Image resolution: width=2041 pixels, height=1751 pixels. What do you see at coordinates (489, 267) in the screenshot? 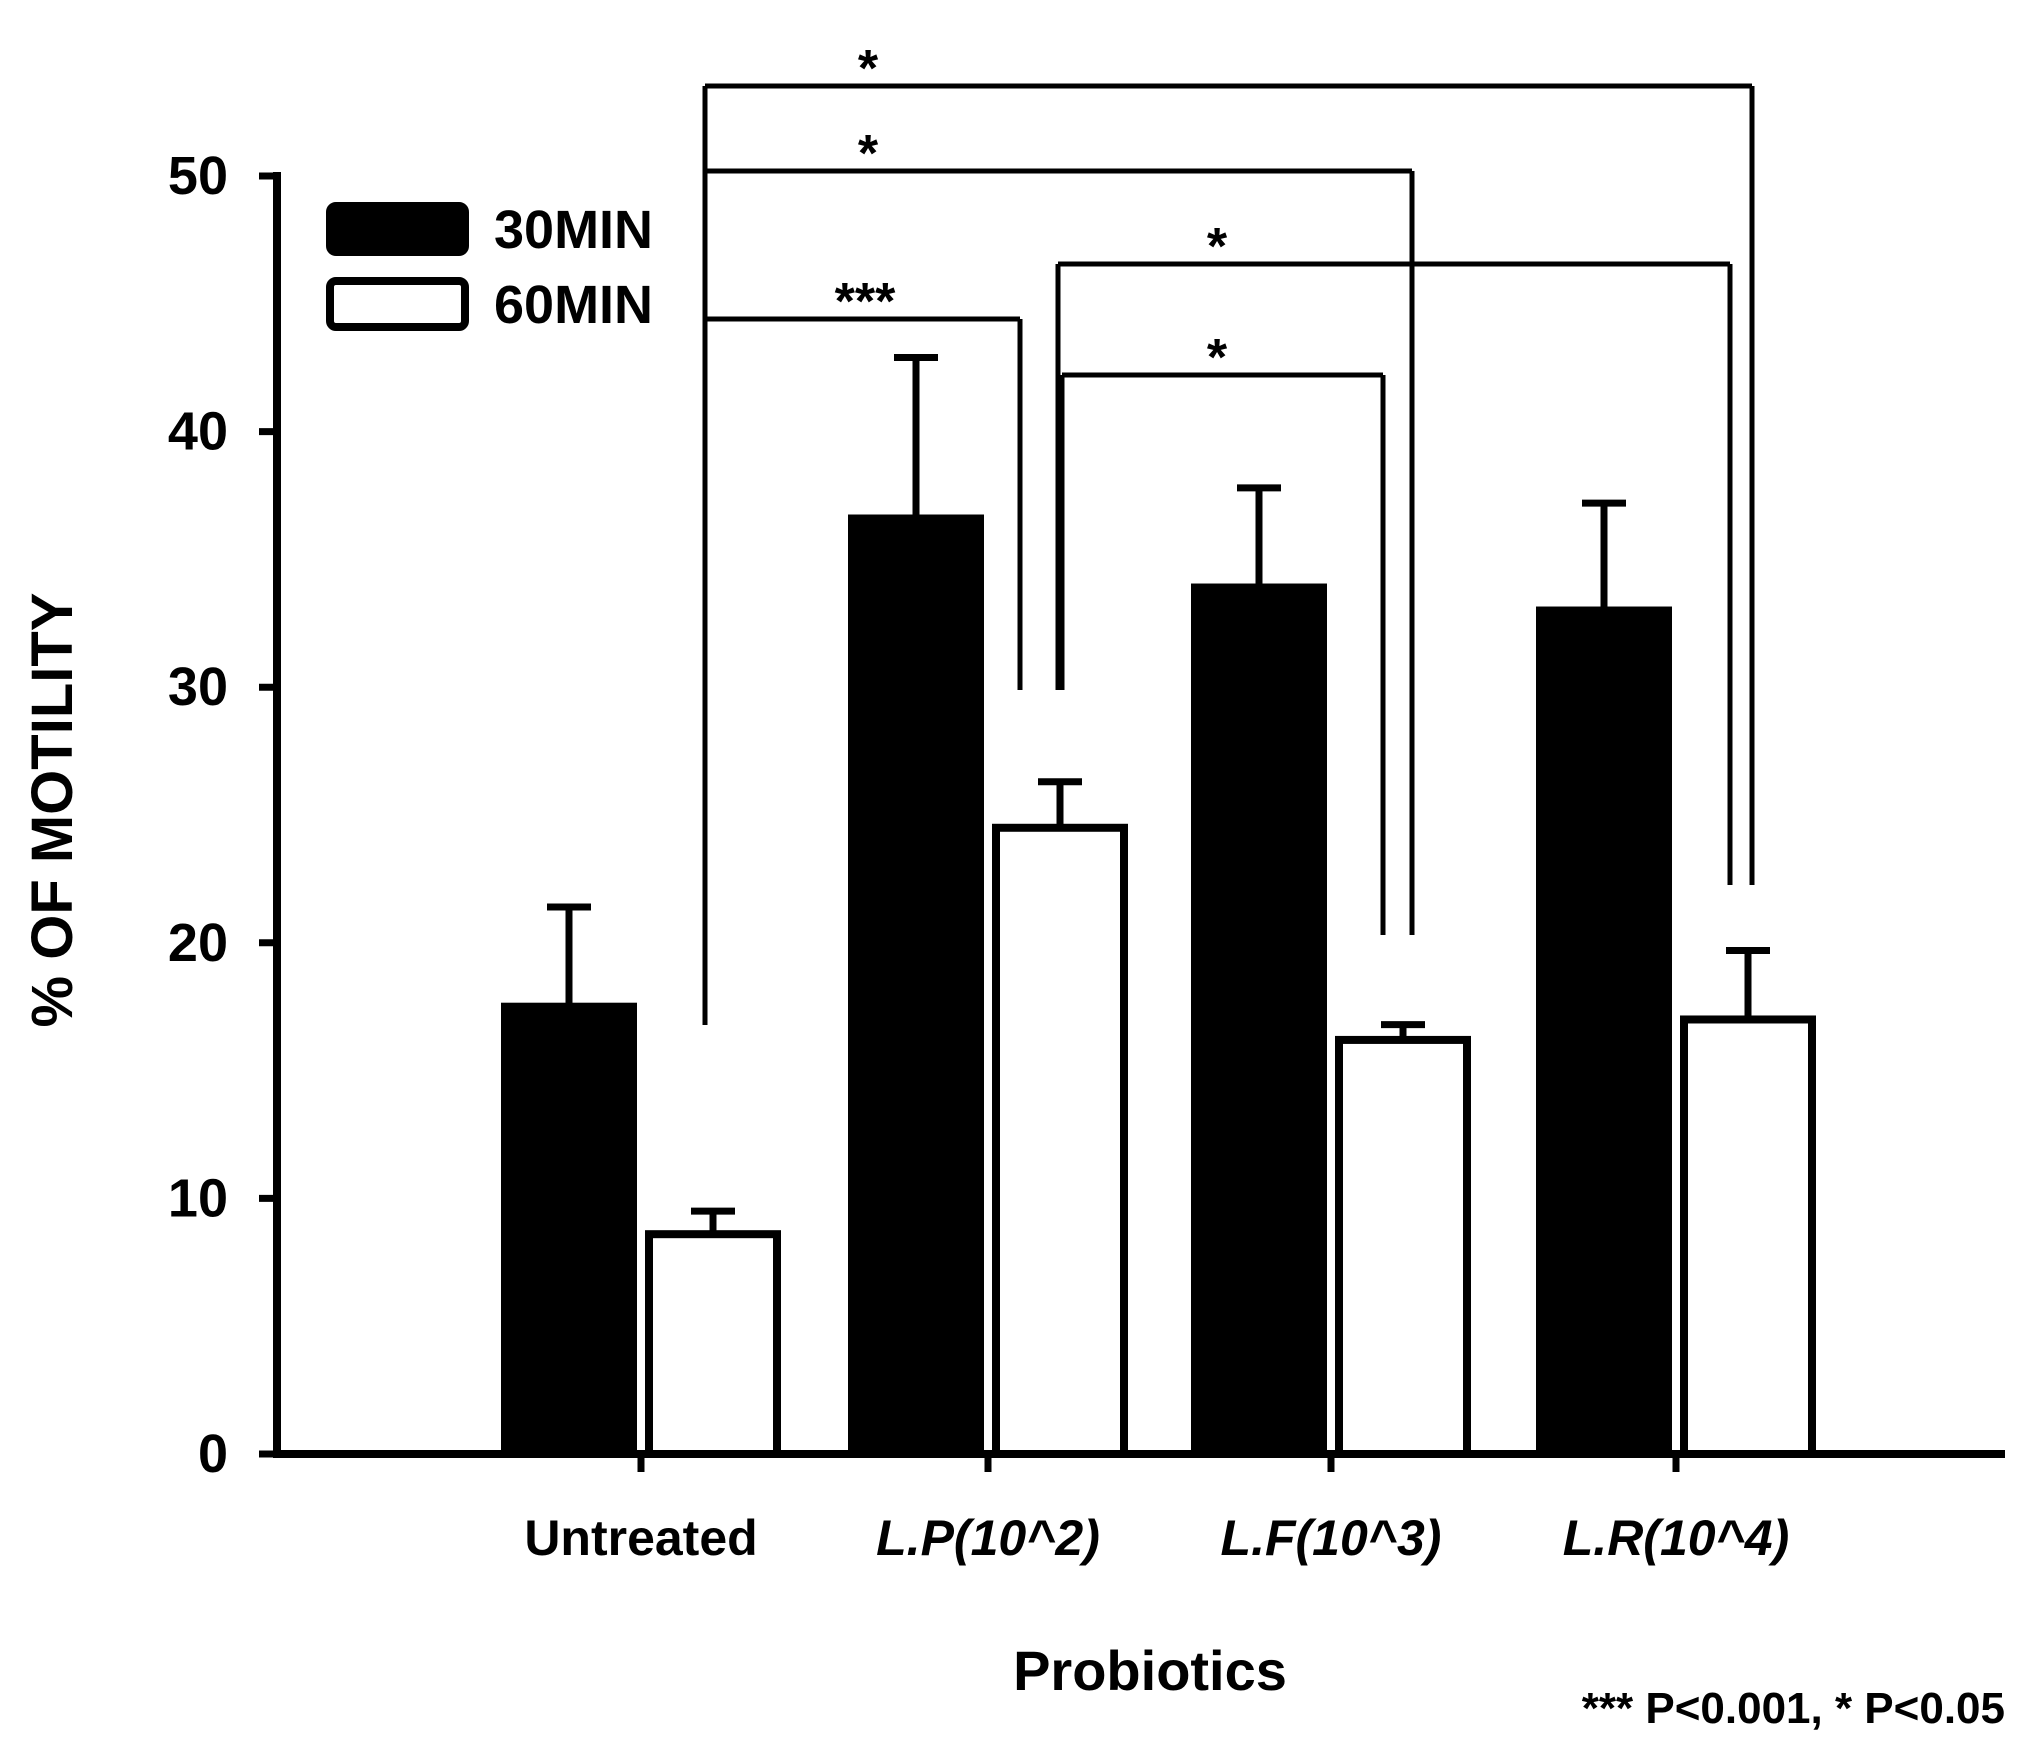
I see `legend: 30MIN 60MIN` at bounding box center [489, 267].